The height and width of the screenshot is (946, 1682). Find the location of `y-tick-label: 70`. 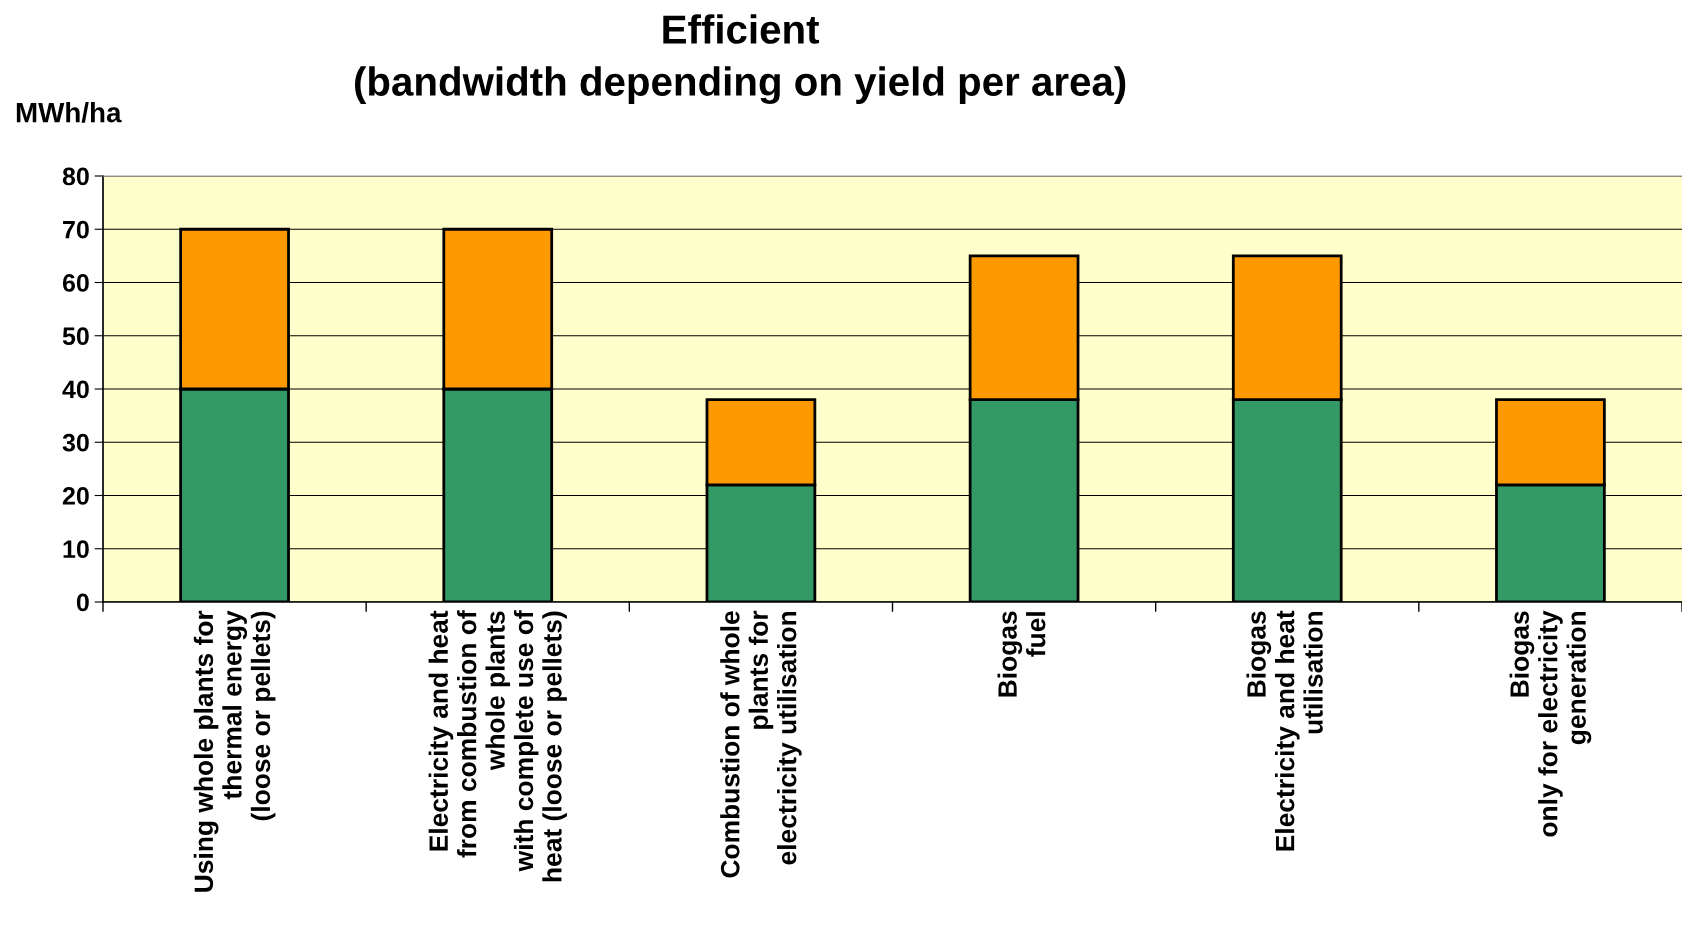

y-tick-label: 70 is located at coordinates (76, 229).